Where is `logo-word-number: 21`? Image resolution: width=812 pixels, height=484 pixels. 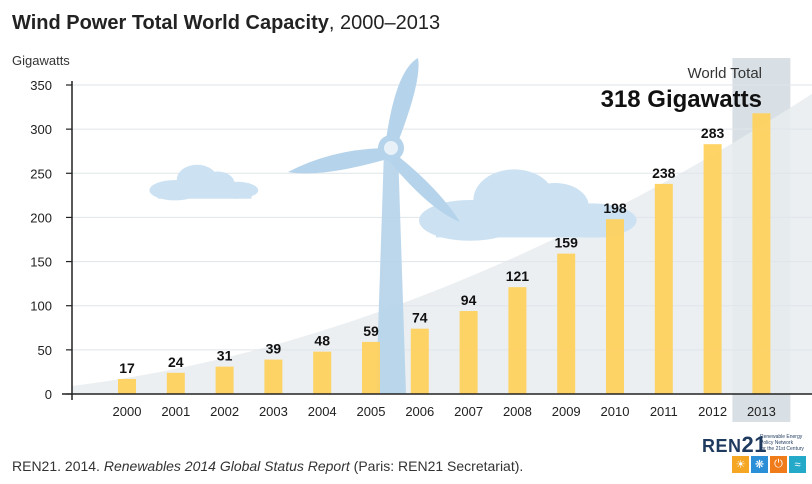
logo-word-number: 21 is located at coordinates (754, 444).